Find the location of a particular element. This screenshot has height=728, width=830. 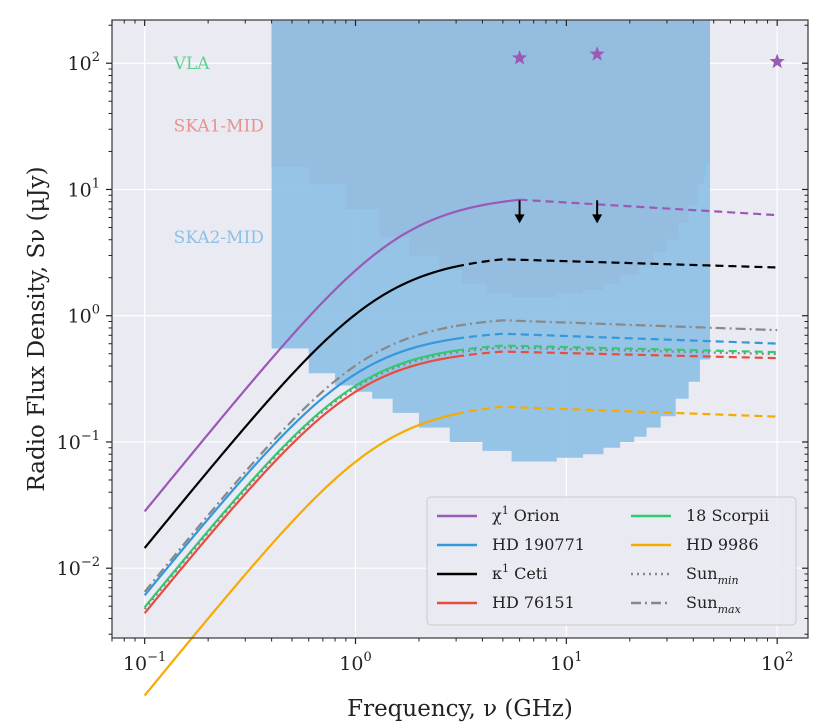

region-label-ska2-mid: SKA2-MID is located at coordinates (219, 238).